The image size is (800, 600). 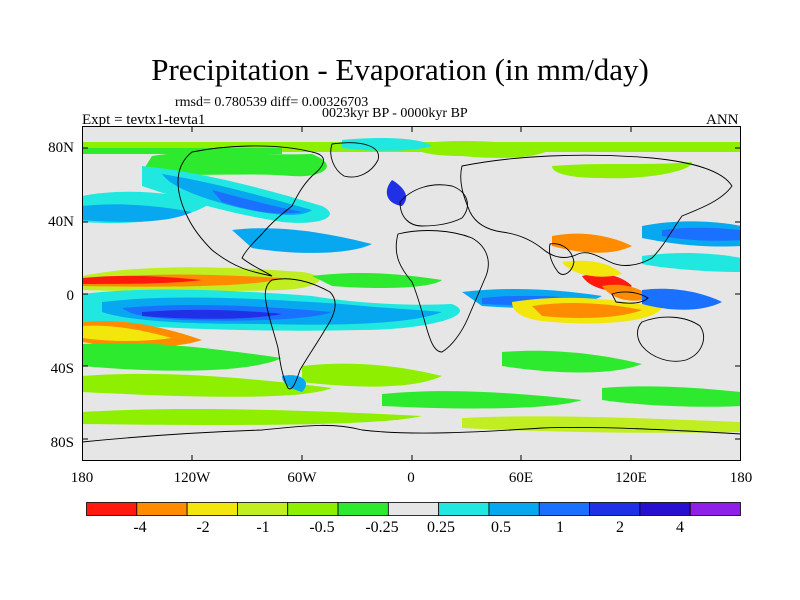 I want to click on colorbar-label-0-25: 0.25, so click(x=441, y=527).